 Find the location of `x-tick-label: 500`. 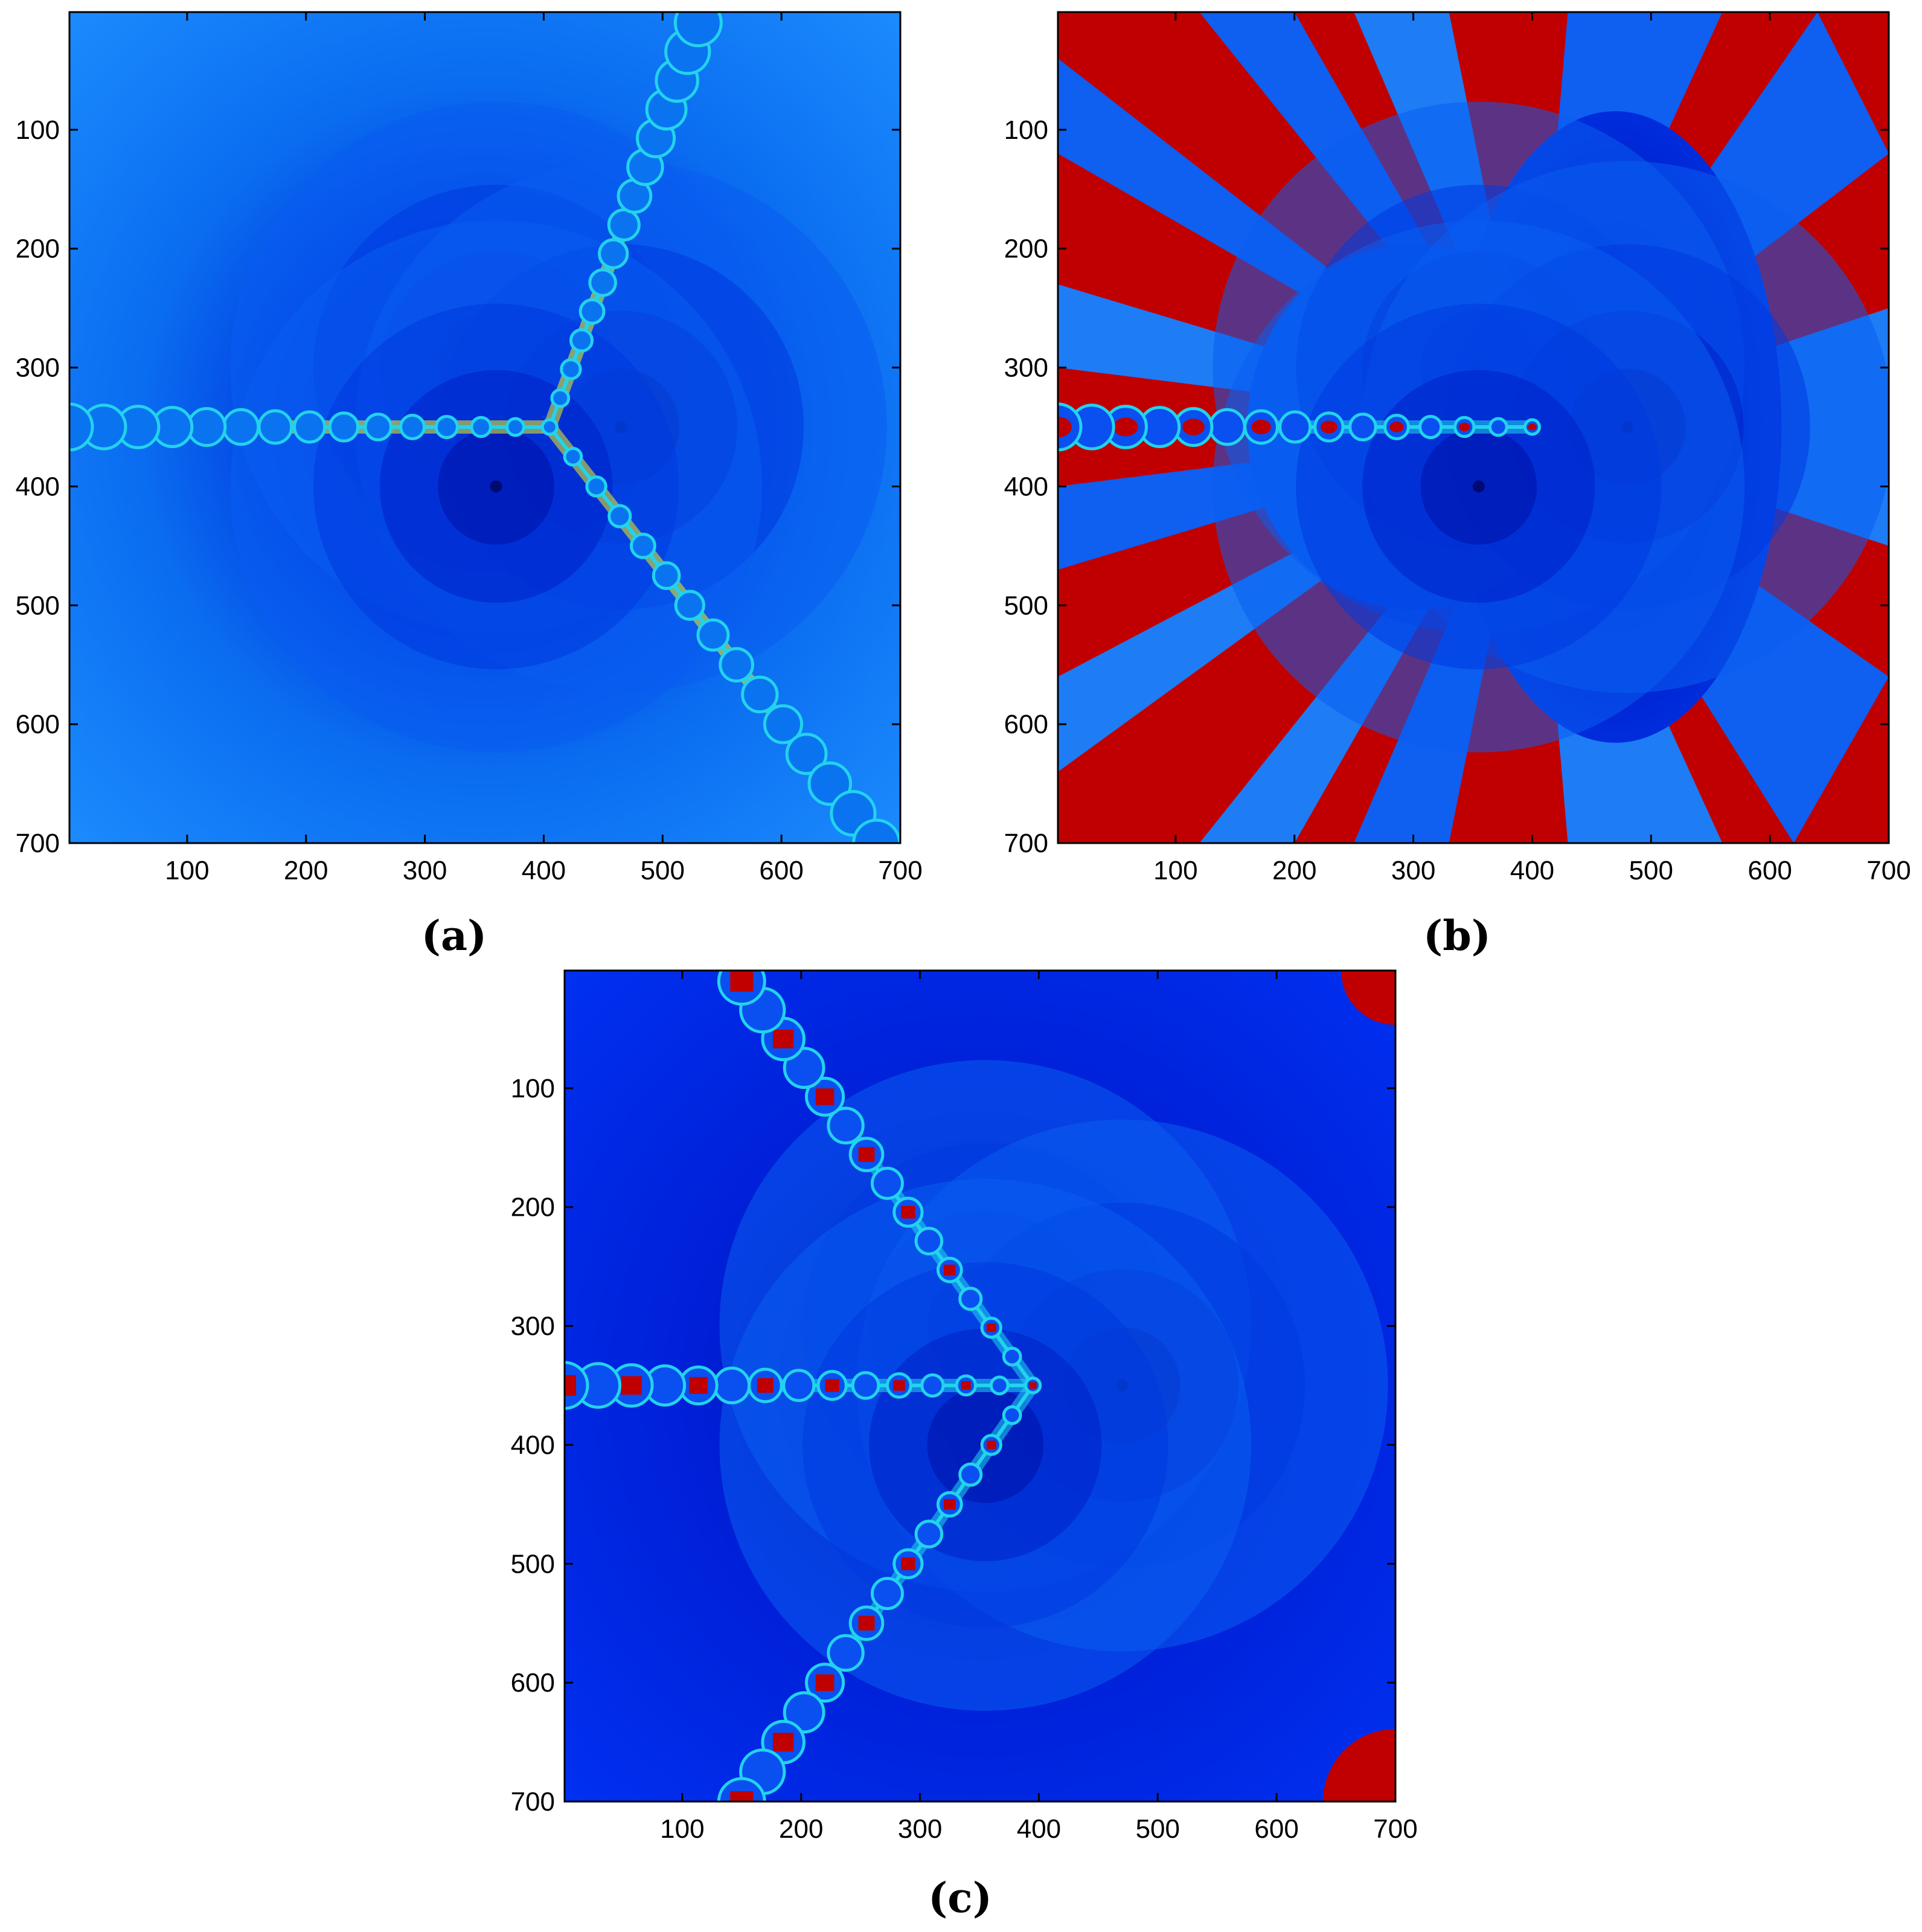

x-tick-label: 500 is located at coordinates (663, 870).